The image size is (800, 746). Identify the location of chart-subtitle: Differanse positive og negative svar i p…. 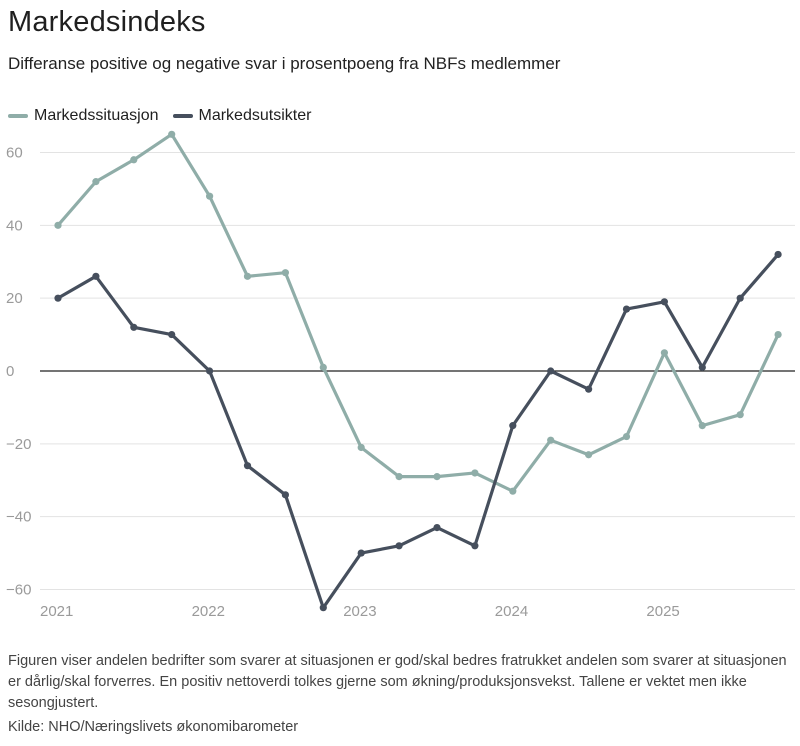
(284, 63).